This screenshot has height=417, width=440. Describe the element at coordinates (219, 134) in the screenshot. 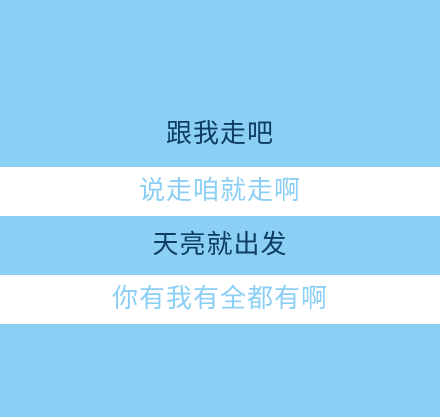

I see `lyric-line-1: 跟我走吧` at that location.